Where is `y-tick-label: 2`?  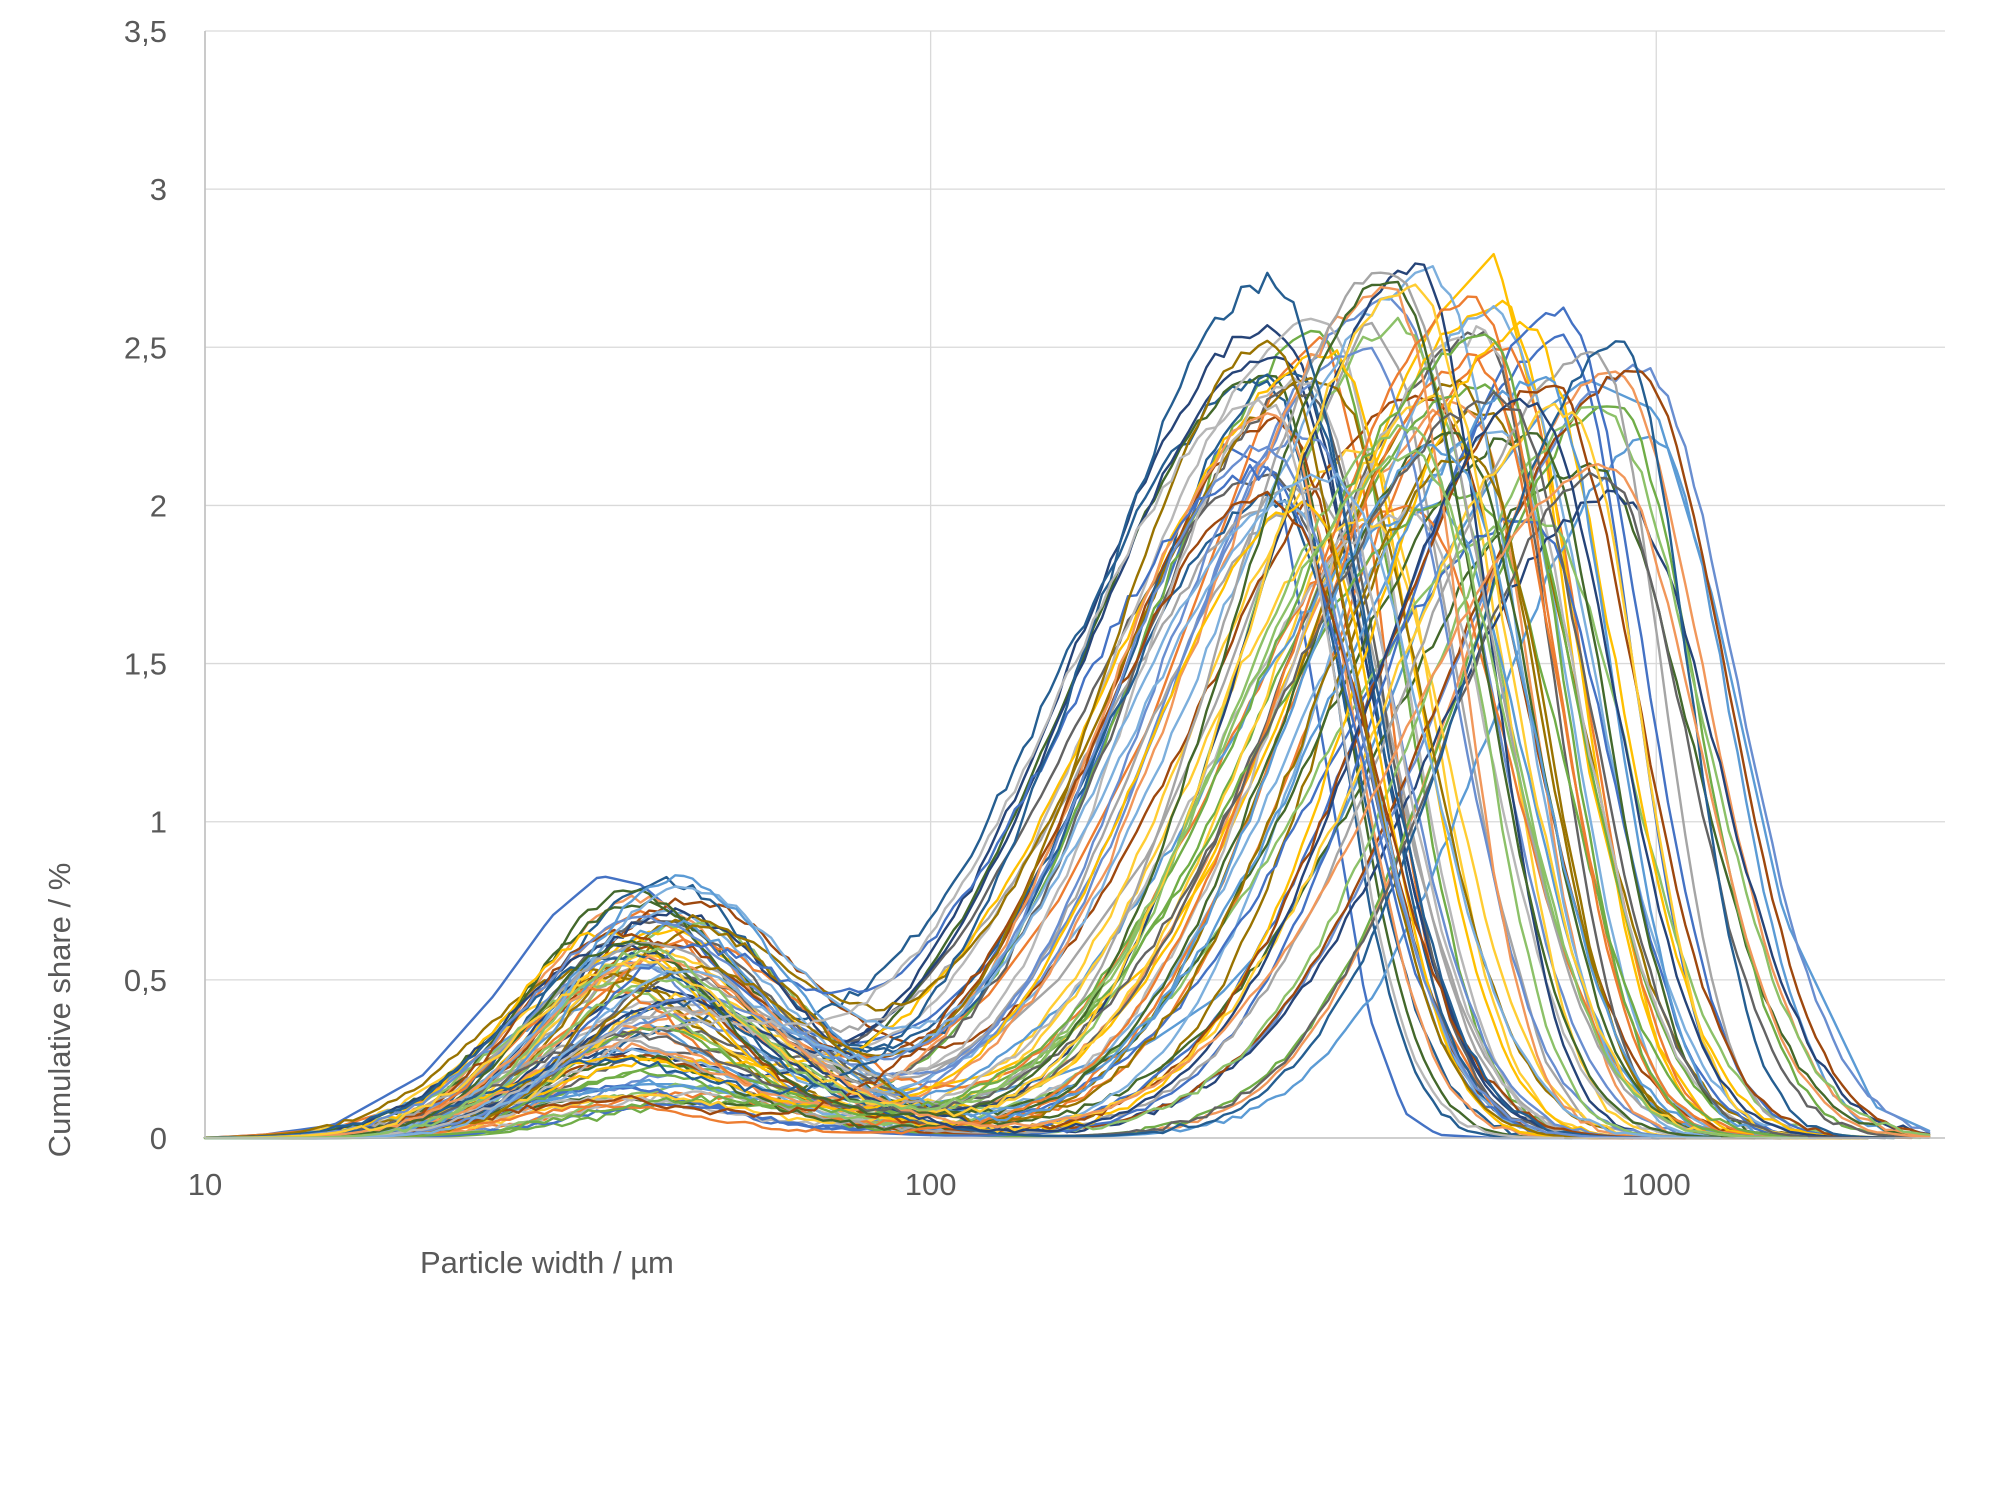 y-tick-label: 2 is located at coordinates (158, 505).